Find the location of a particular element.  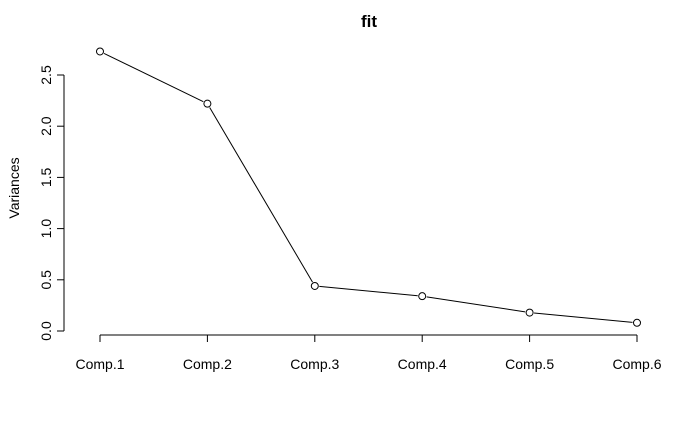

y-tick-label: 2.0 is located at coordinates (46, 126).